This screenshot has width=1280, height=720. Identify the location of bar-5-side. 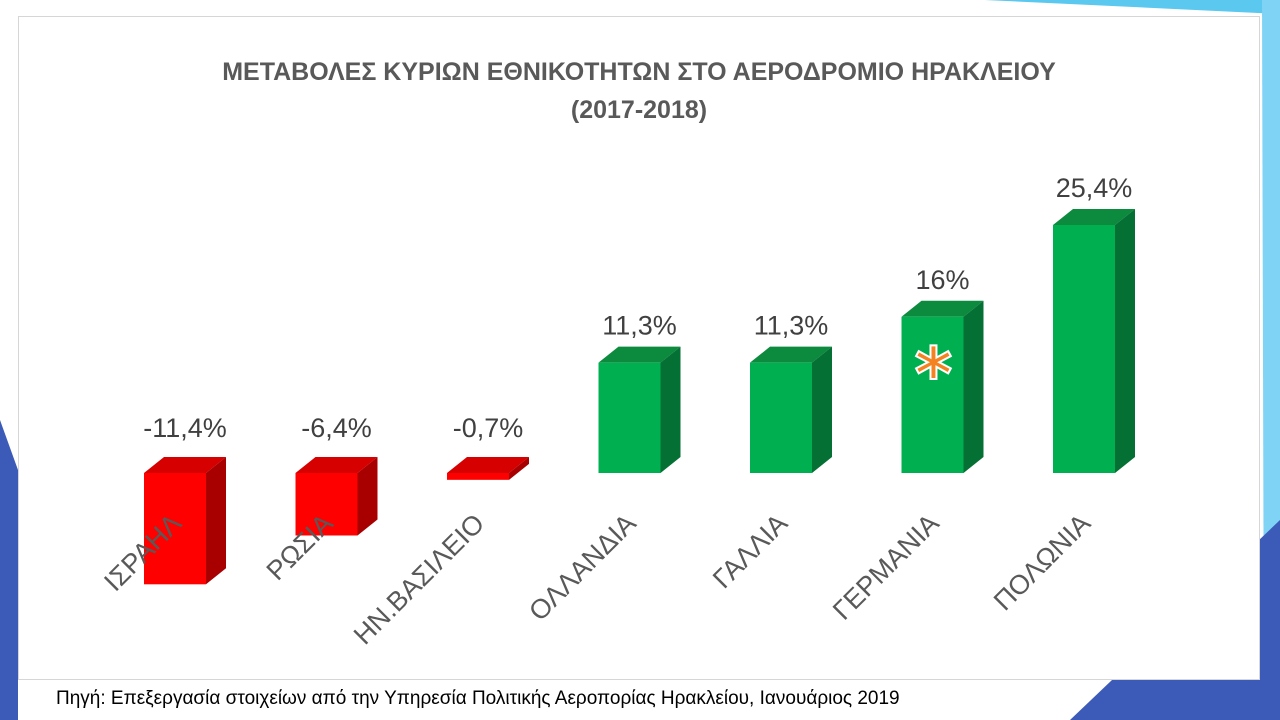
(822, 409).